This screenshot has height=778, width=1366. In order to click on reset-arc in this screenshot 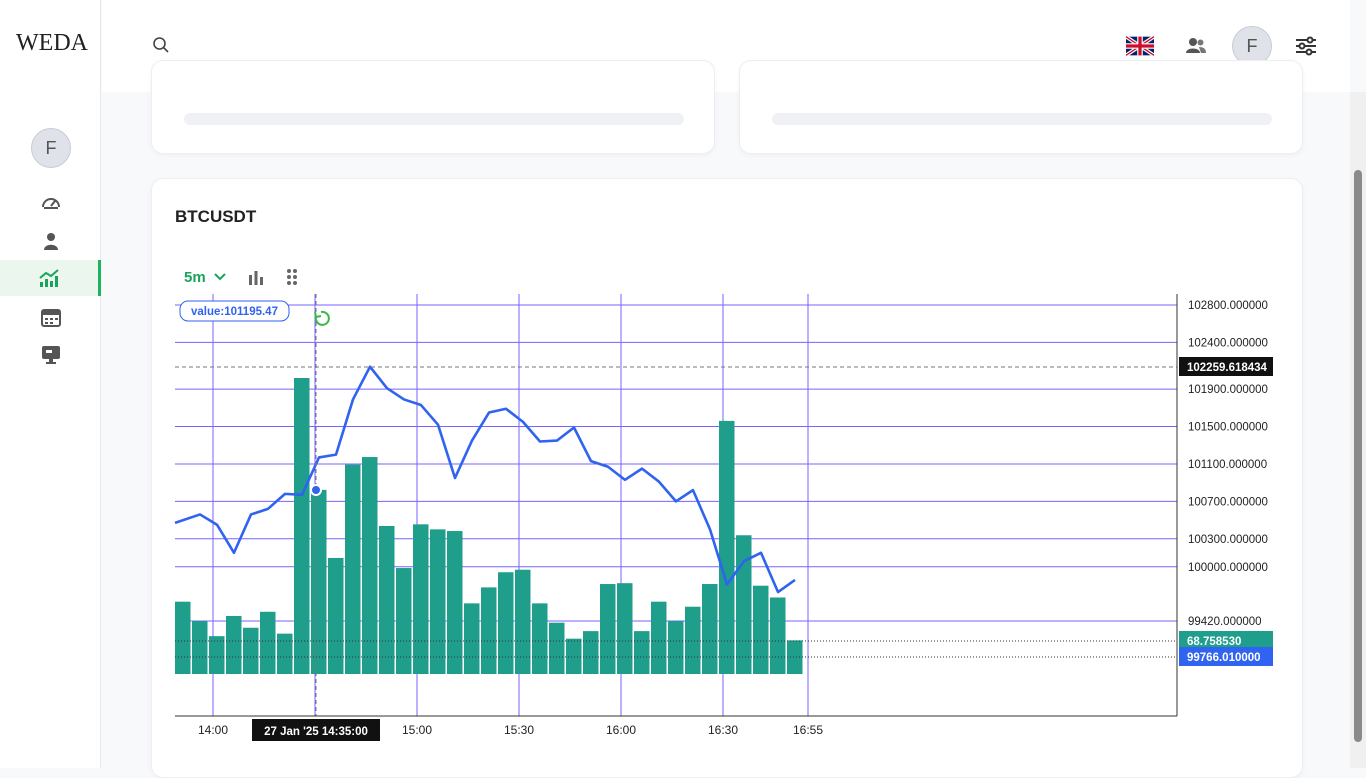, I will do `click(322, 318)`.